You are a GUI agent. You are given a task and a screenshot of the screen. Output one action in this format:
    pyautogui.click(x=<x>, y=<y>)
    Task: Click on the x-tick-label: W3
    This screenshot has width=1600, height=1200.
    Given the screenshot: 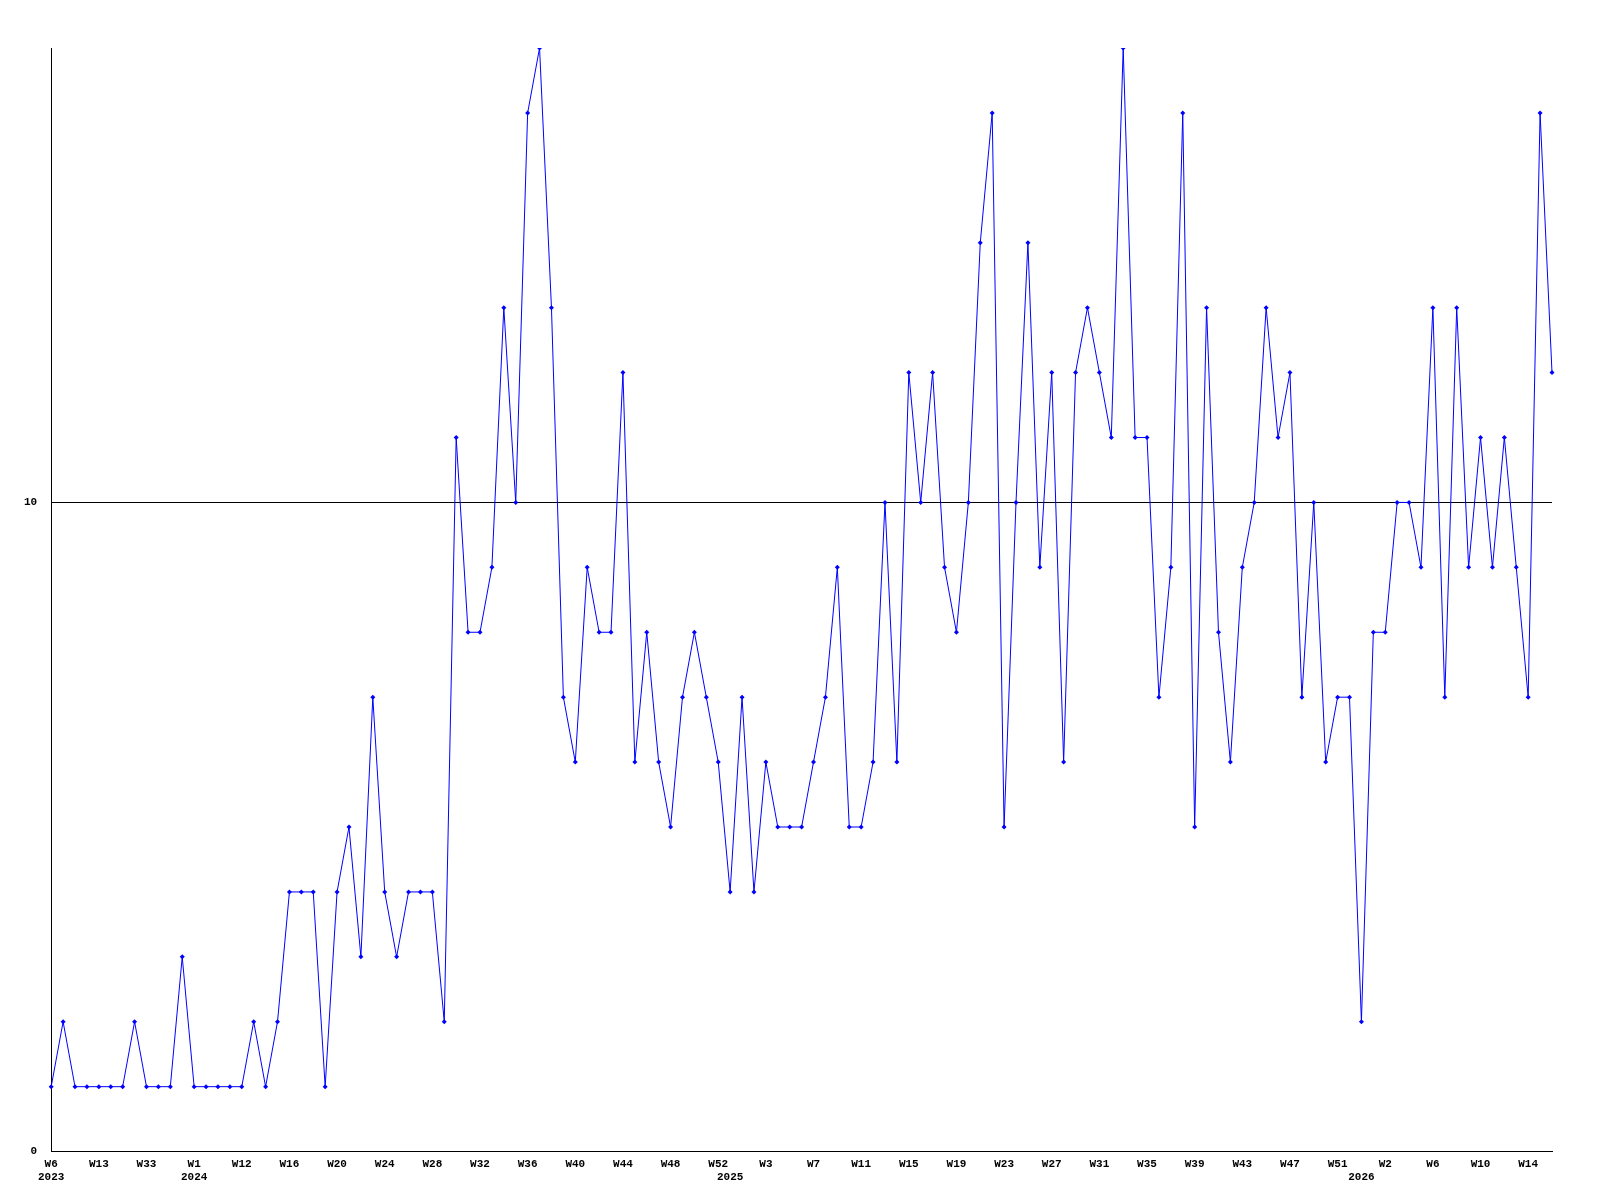 What is the action you would take?
    pyautogui.click(x=766, y=1163)
    